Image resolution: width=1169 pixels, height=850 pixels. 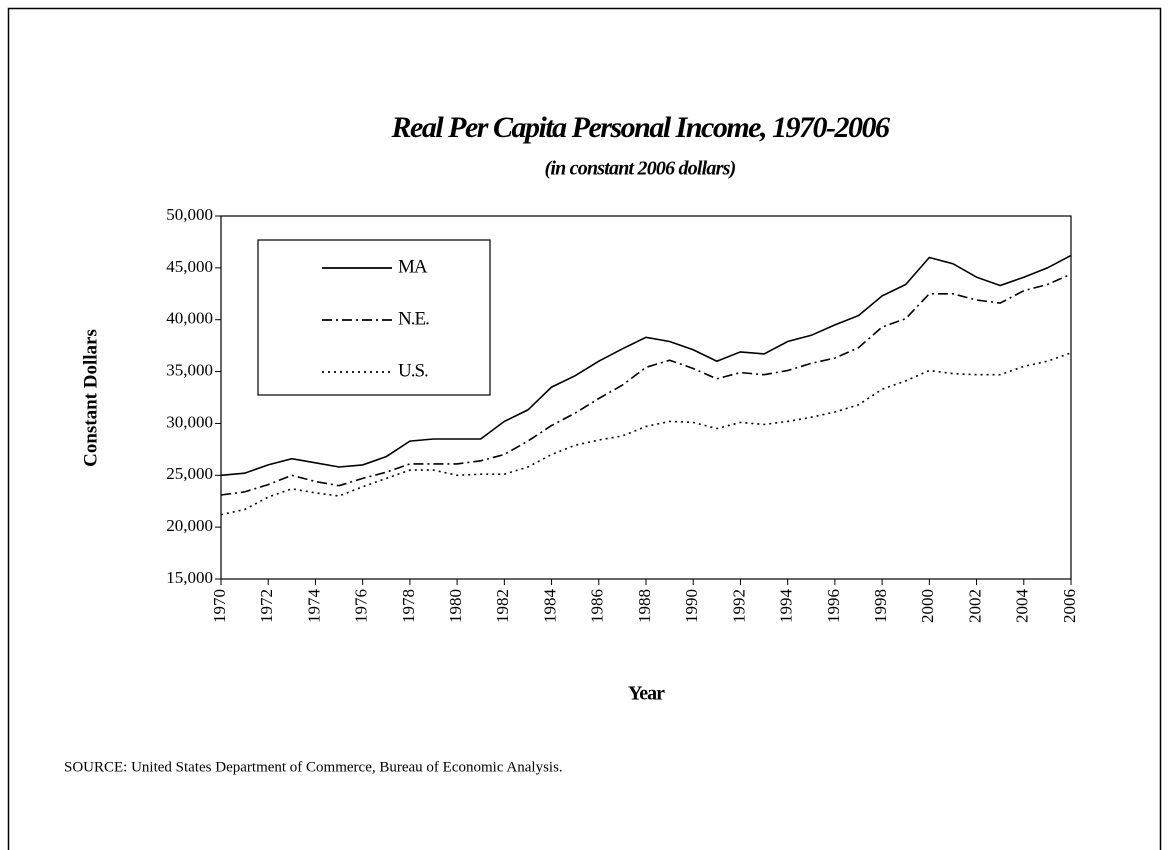 I want to click on y-tick-label: 40,000, so click(x=189, y=318).